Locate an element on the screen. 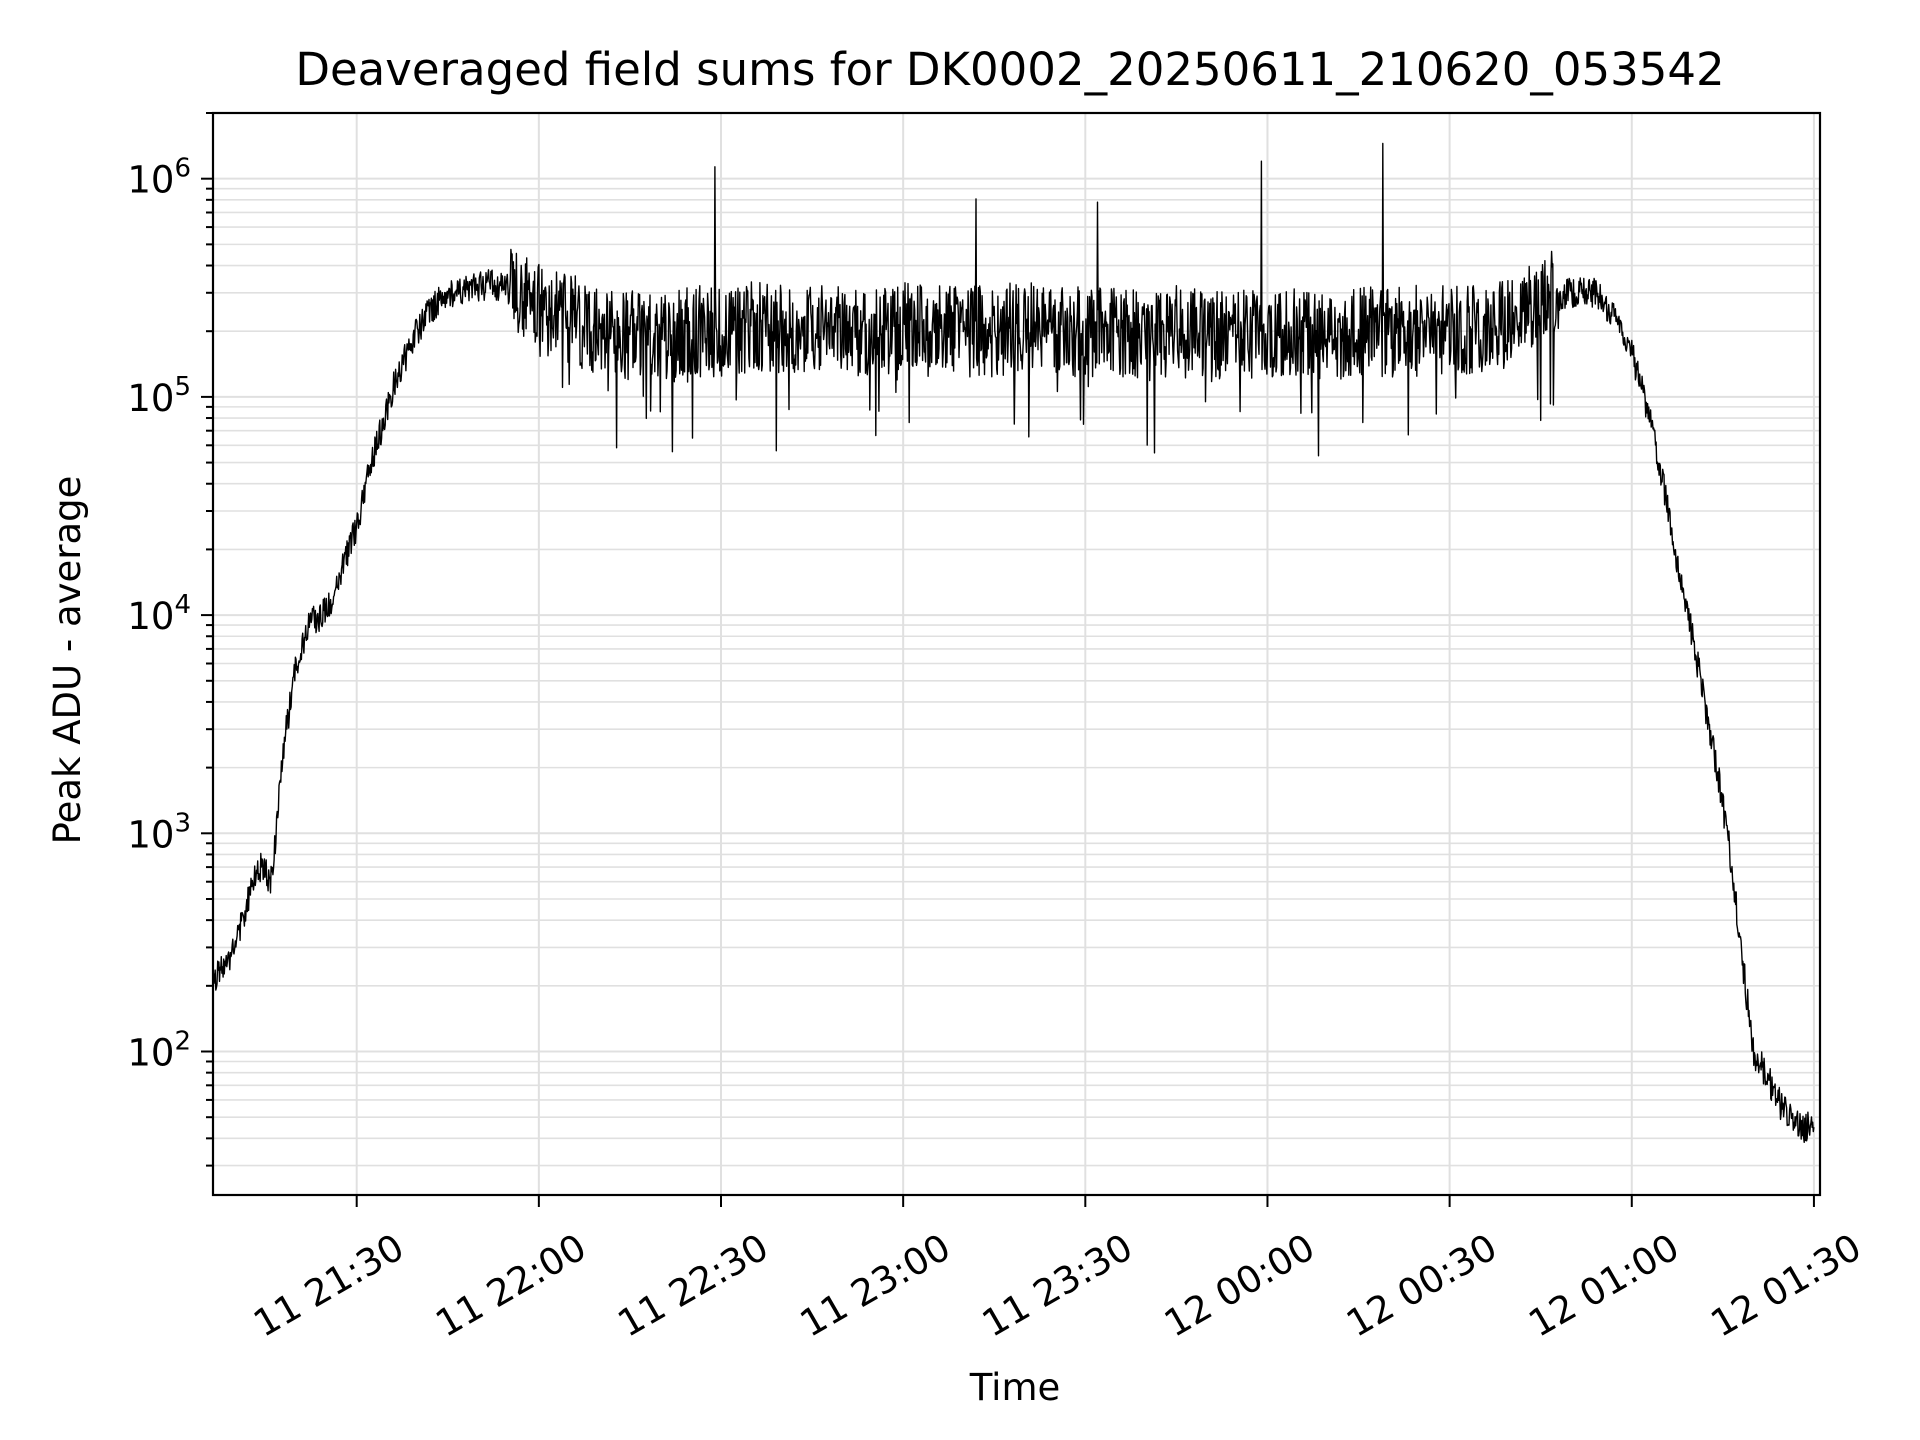  y-tick-label: 105 is located at coordinates (159, 396).